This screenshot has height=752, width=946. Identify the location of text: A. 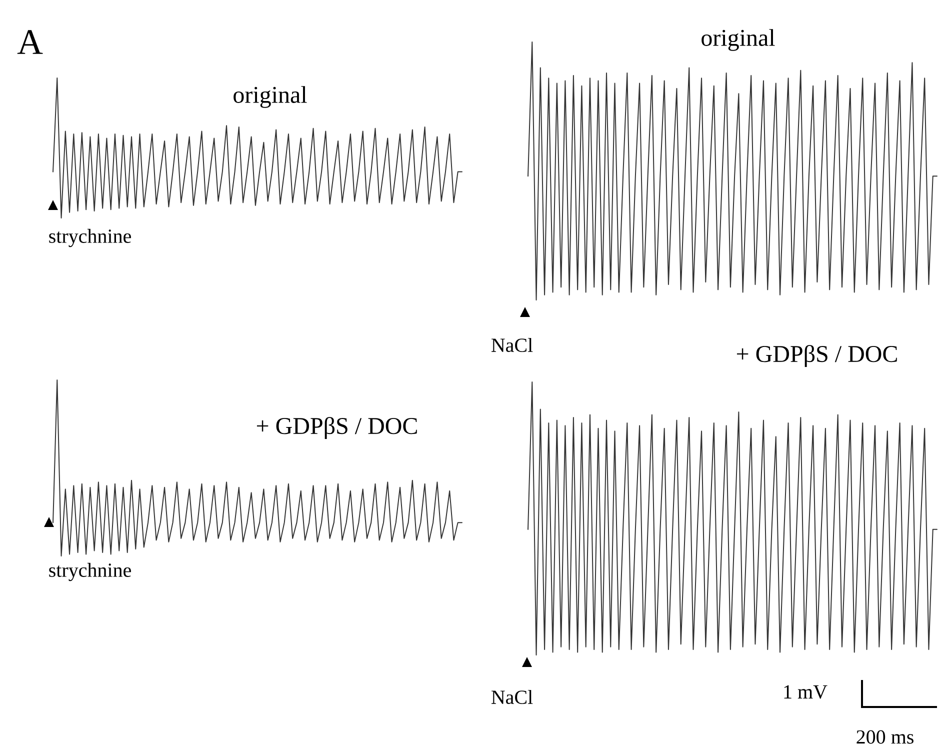
(30, 42).